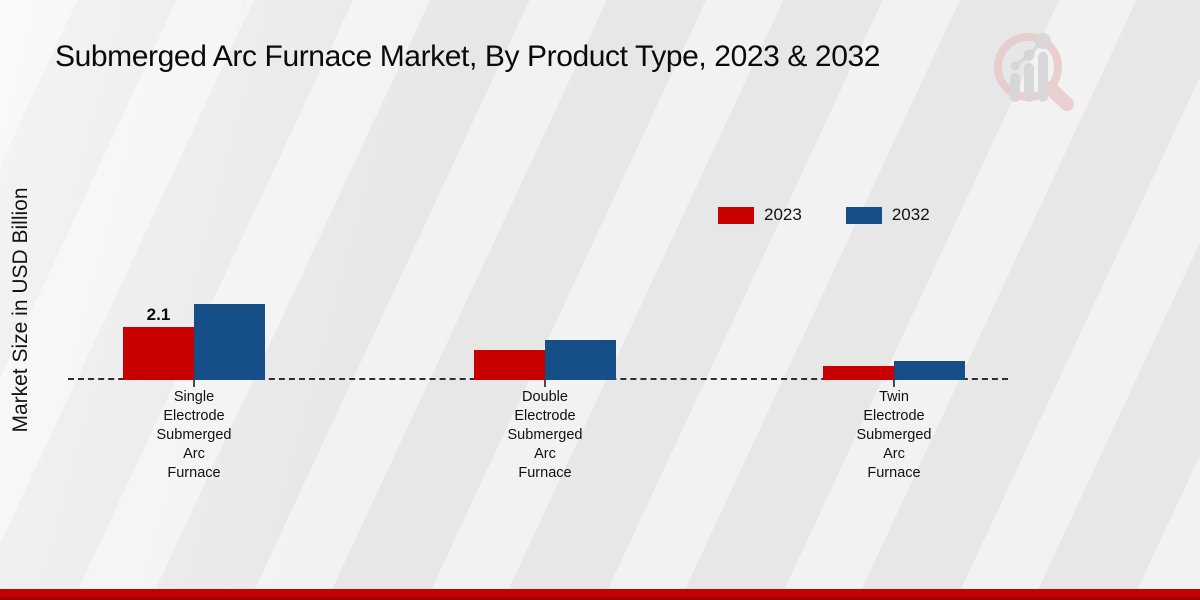 This screenshot has width=1200, height=600. Describe the element at coordinates (158, 353) in the screenshot. I see `bar-2023-single` at that location.